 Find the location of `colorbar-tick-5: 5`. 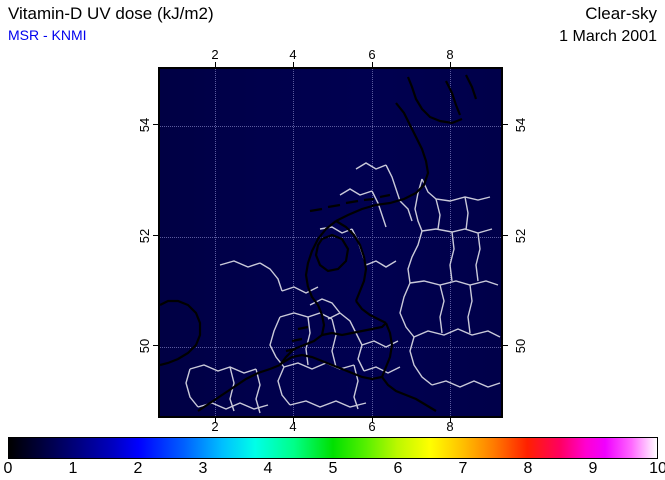

colorbar-tick-5: 5 is located at coordinates (333, 468).